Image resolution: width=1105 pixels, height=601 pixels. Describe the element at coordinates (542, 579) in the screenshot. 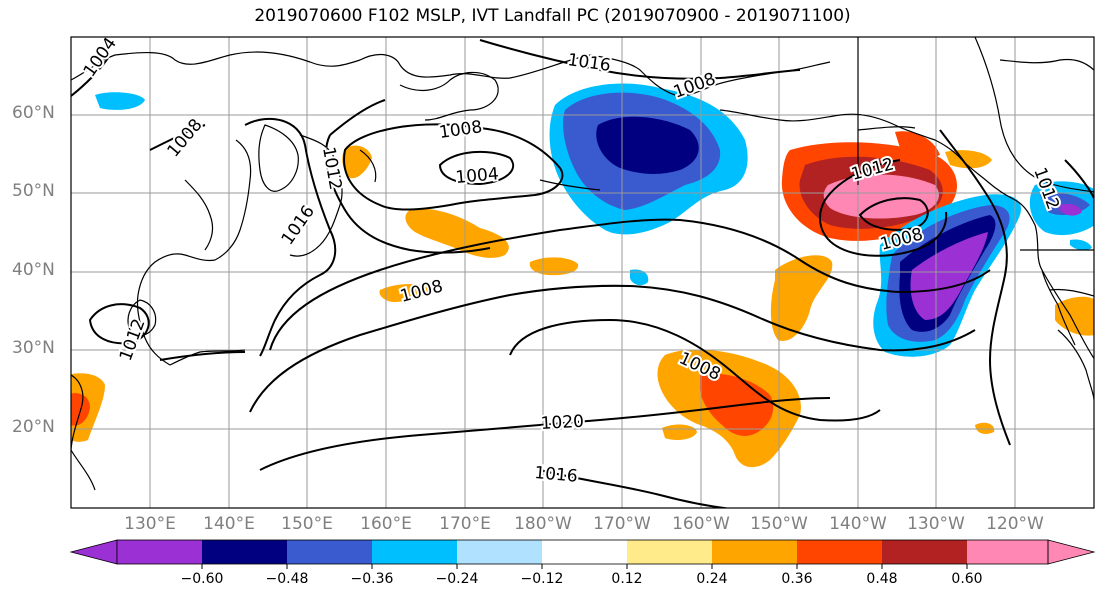

I see `colorbar-tick-label: −0.12` at that location.